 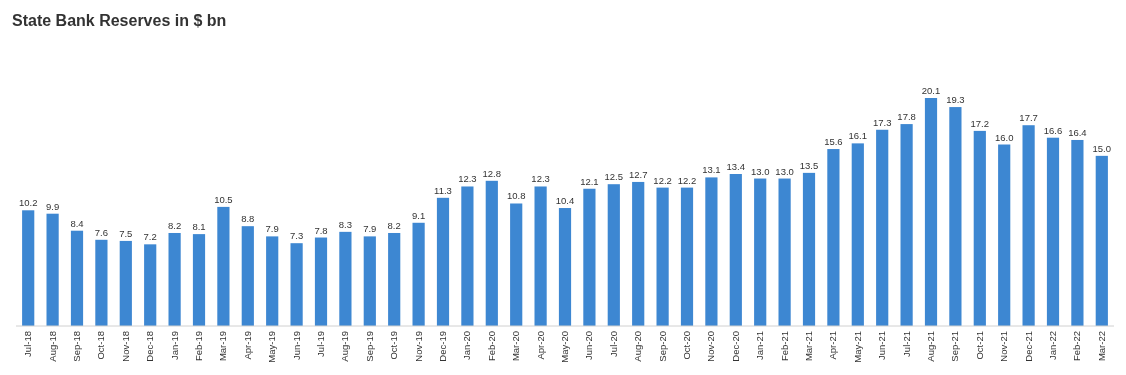 I want to click on data-label: 7.8, so click(x=321, y=230).